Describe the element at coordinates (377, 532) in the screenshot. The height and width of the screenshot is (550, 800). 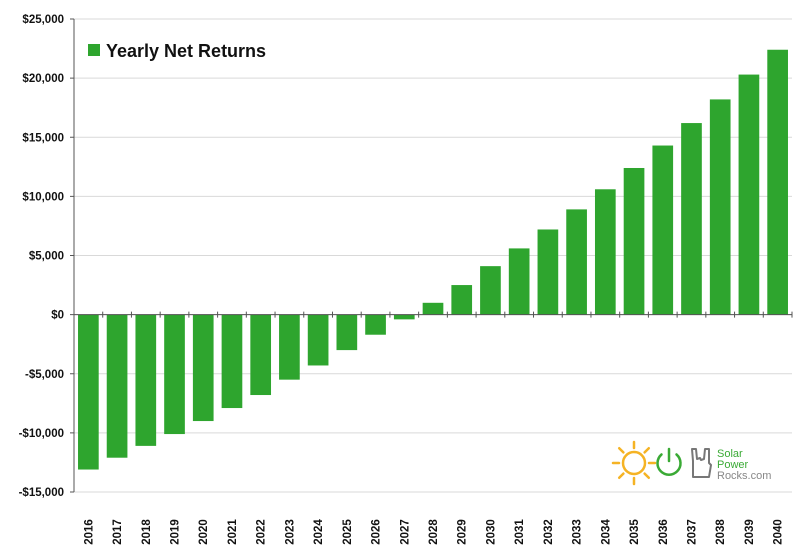
I see `x-tick-label: 2026` at that location.